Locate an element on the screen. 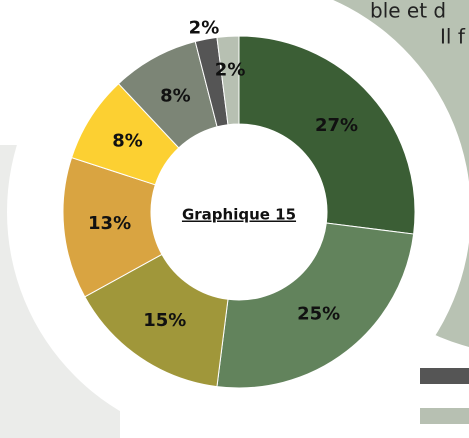 The height and width of the screenshot is (438, 469). data-label: 27% is located at coordinates (336, 125).